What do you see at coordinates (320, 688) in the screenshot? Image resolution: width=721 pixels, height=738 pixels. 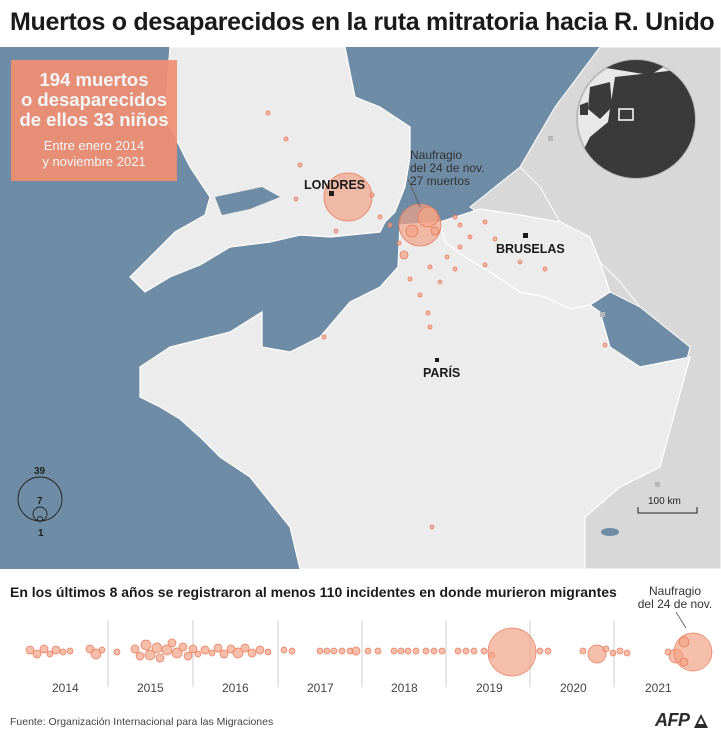 I see `year-label-2017: 2017` at bounding box center [320, 688].